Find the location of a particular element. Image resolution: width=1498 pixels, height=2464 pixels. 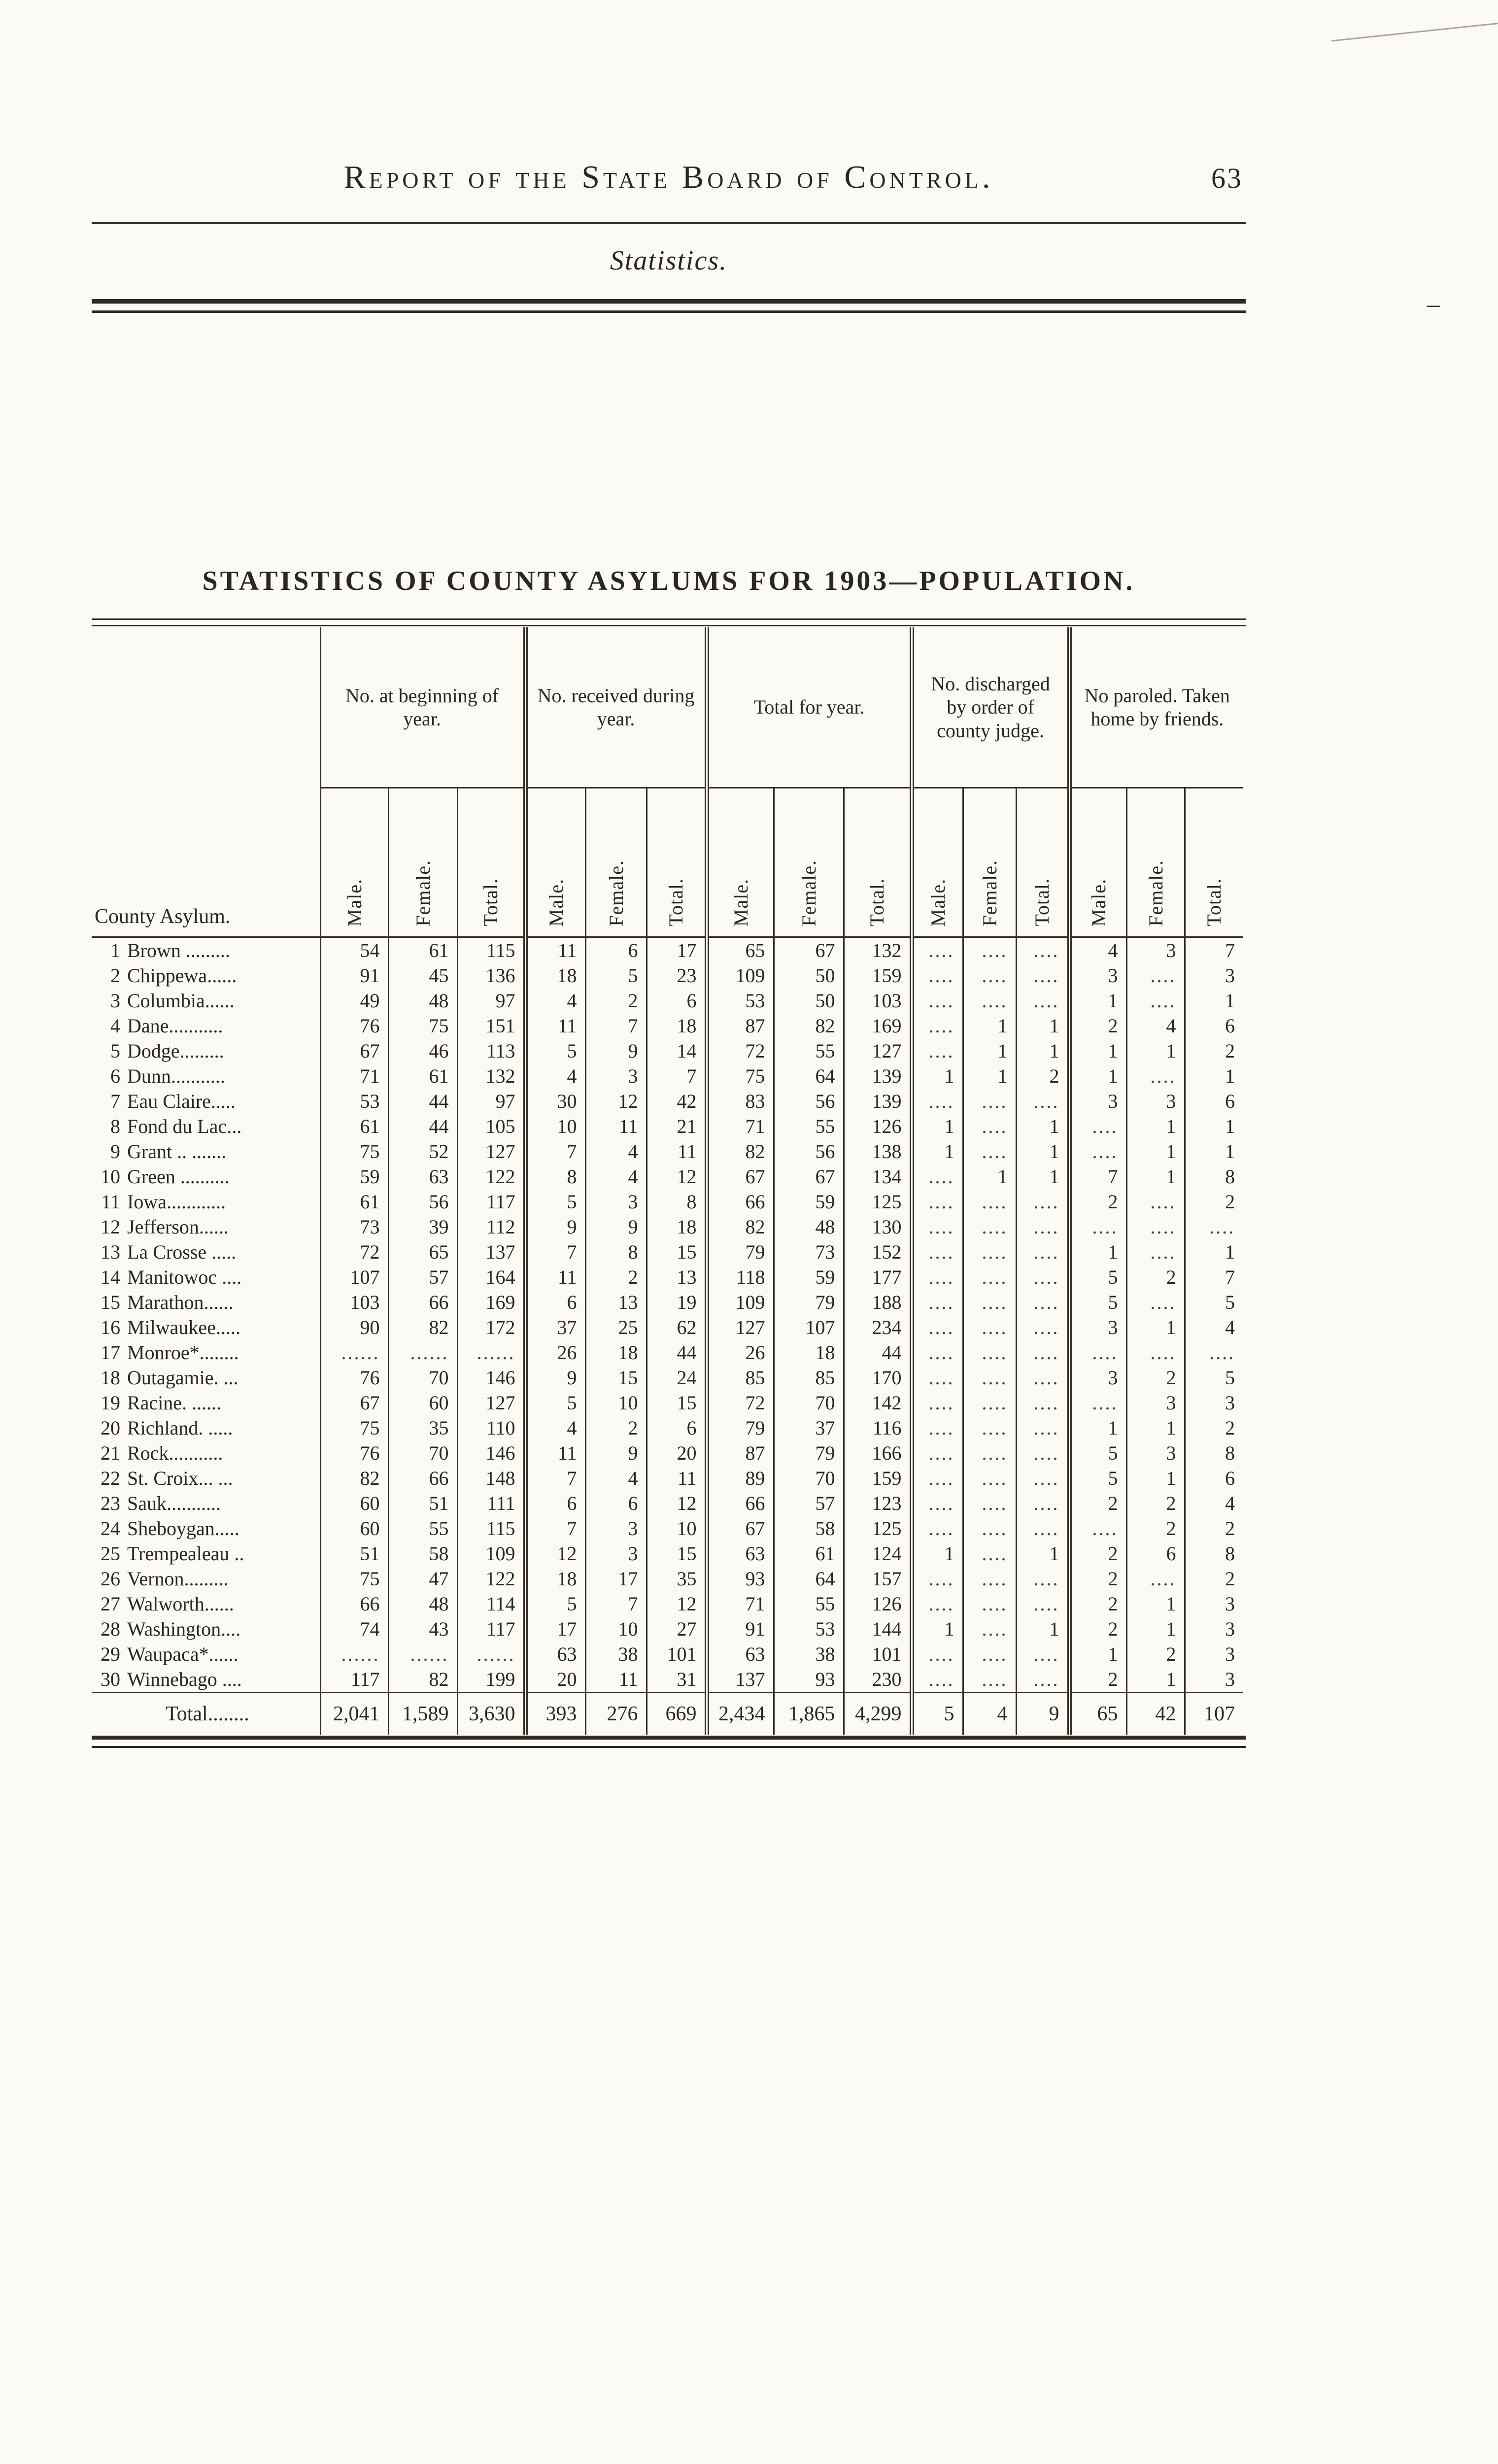

row-number: 3 is located at coordinates (115, 1000).